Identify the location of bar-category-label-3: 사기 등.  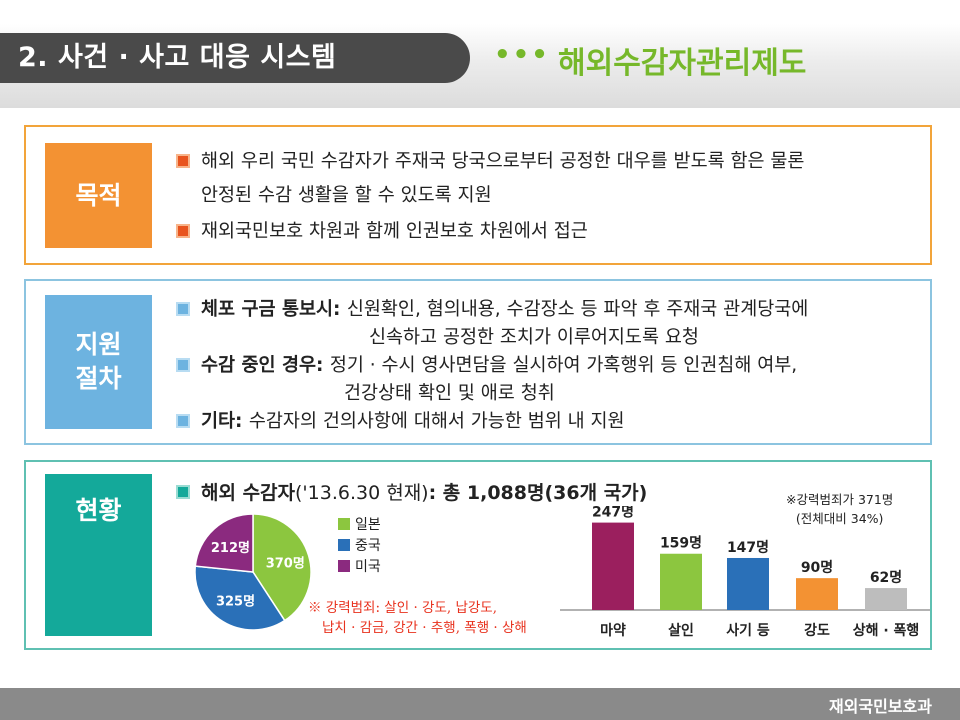
(748, 631).